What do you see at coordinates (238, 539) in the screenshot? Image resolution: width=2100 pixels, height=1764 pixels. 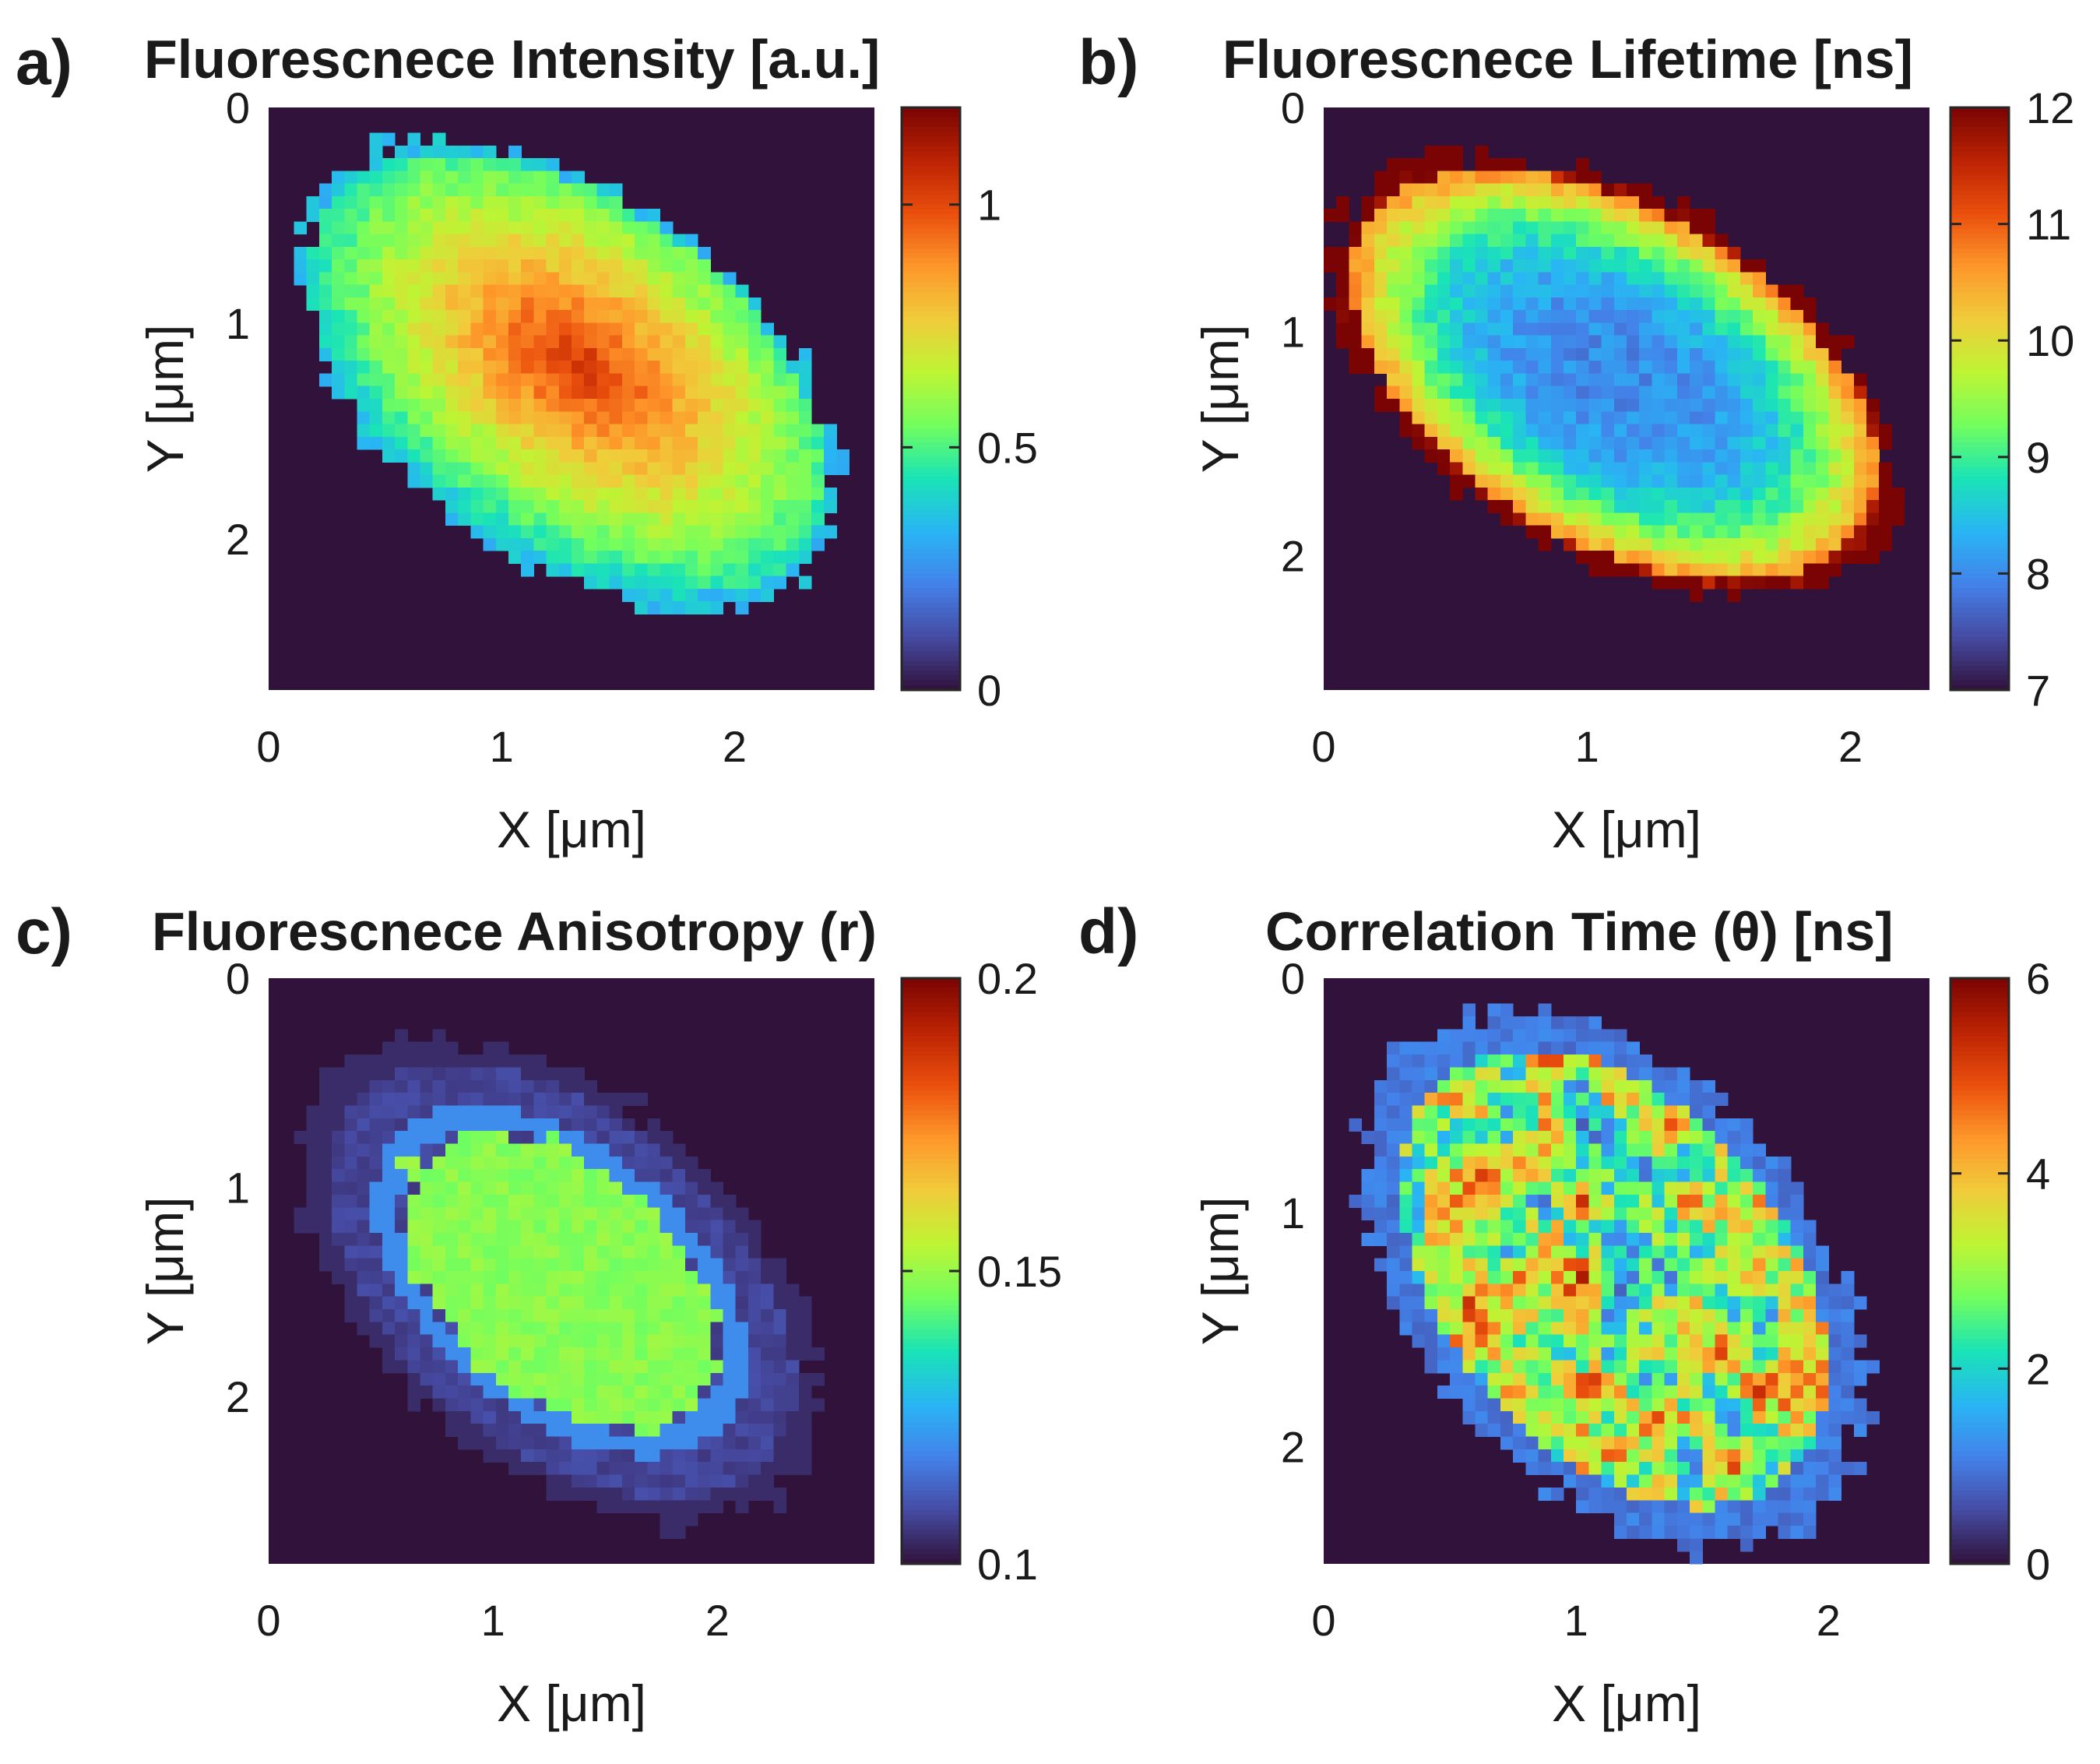 I see `y-tick-label: 2` at bounding box center [238, 539].